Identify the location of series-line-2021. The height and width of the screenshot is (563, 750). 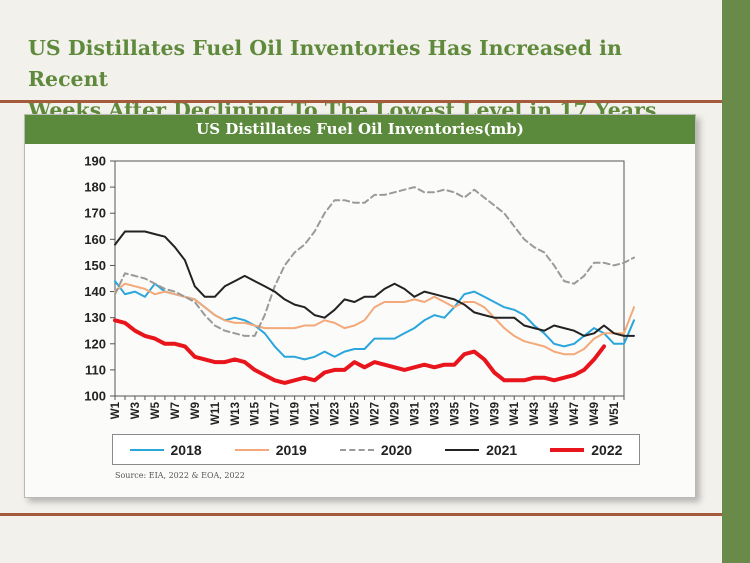
(374, 283).